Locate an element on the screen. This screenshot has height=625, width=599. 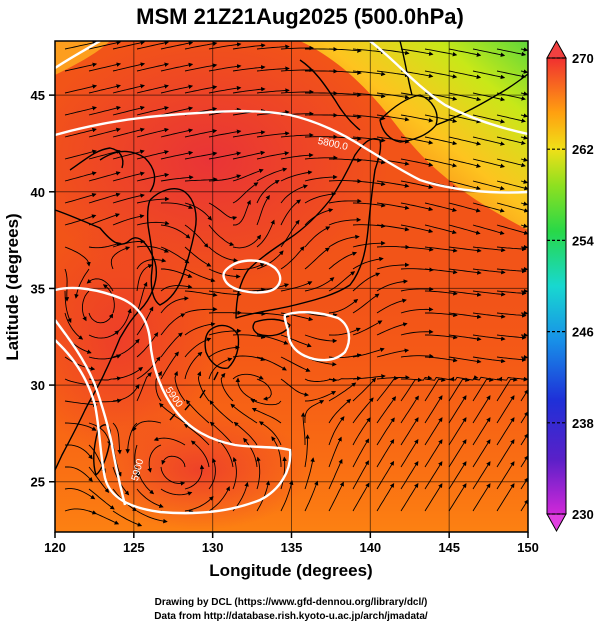
colorbar-ticks: 270 262 254 246 238 230 is located at coordinates (570, 286).